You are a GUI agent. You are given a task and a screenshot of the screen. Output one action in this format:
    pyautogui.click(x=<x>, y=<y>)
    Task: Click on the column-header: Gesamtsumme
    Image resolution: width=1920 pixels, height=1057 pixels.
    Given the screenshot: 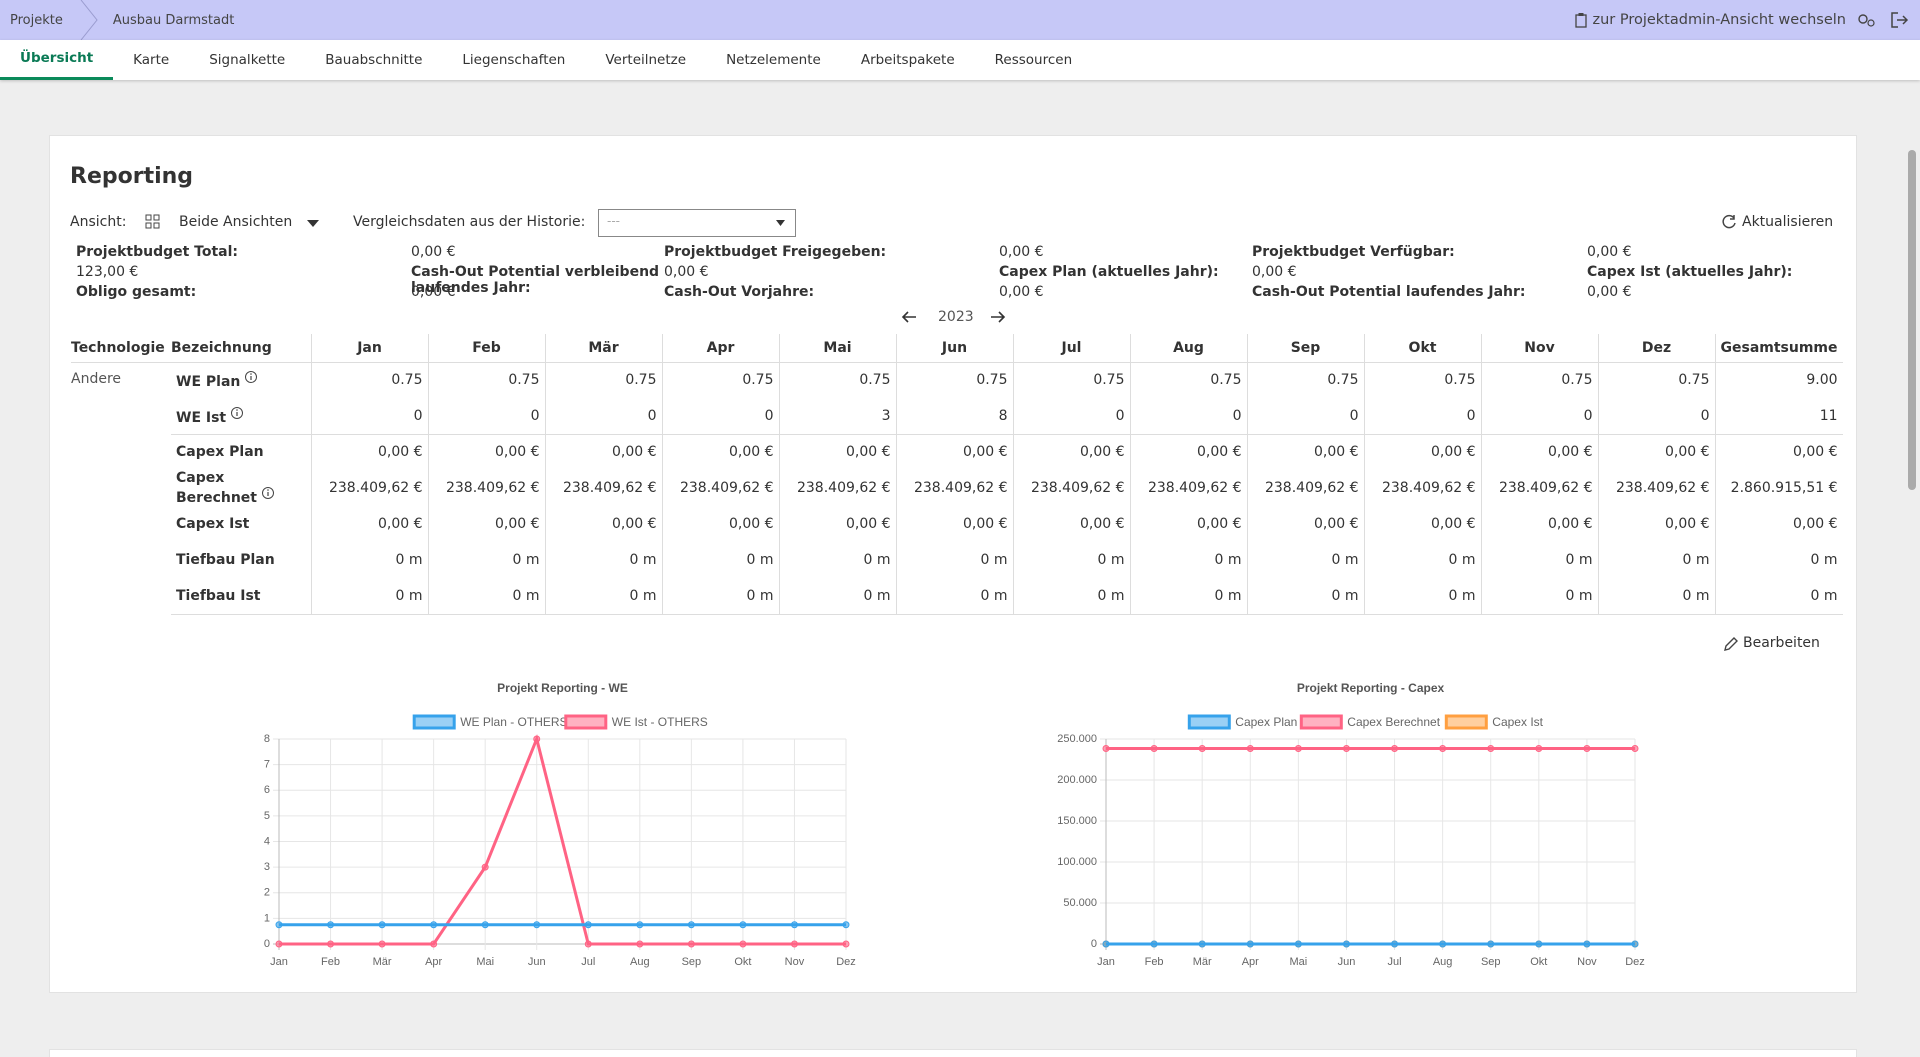 What is the action you would take?
    pyautogui.click(x=1778, y=348)
    